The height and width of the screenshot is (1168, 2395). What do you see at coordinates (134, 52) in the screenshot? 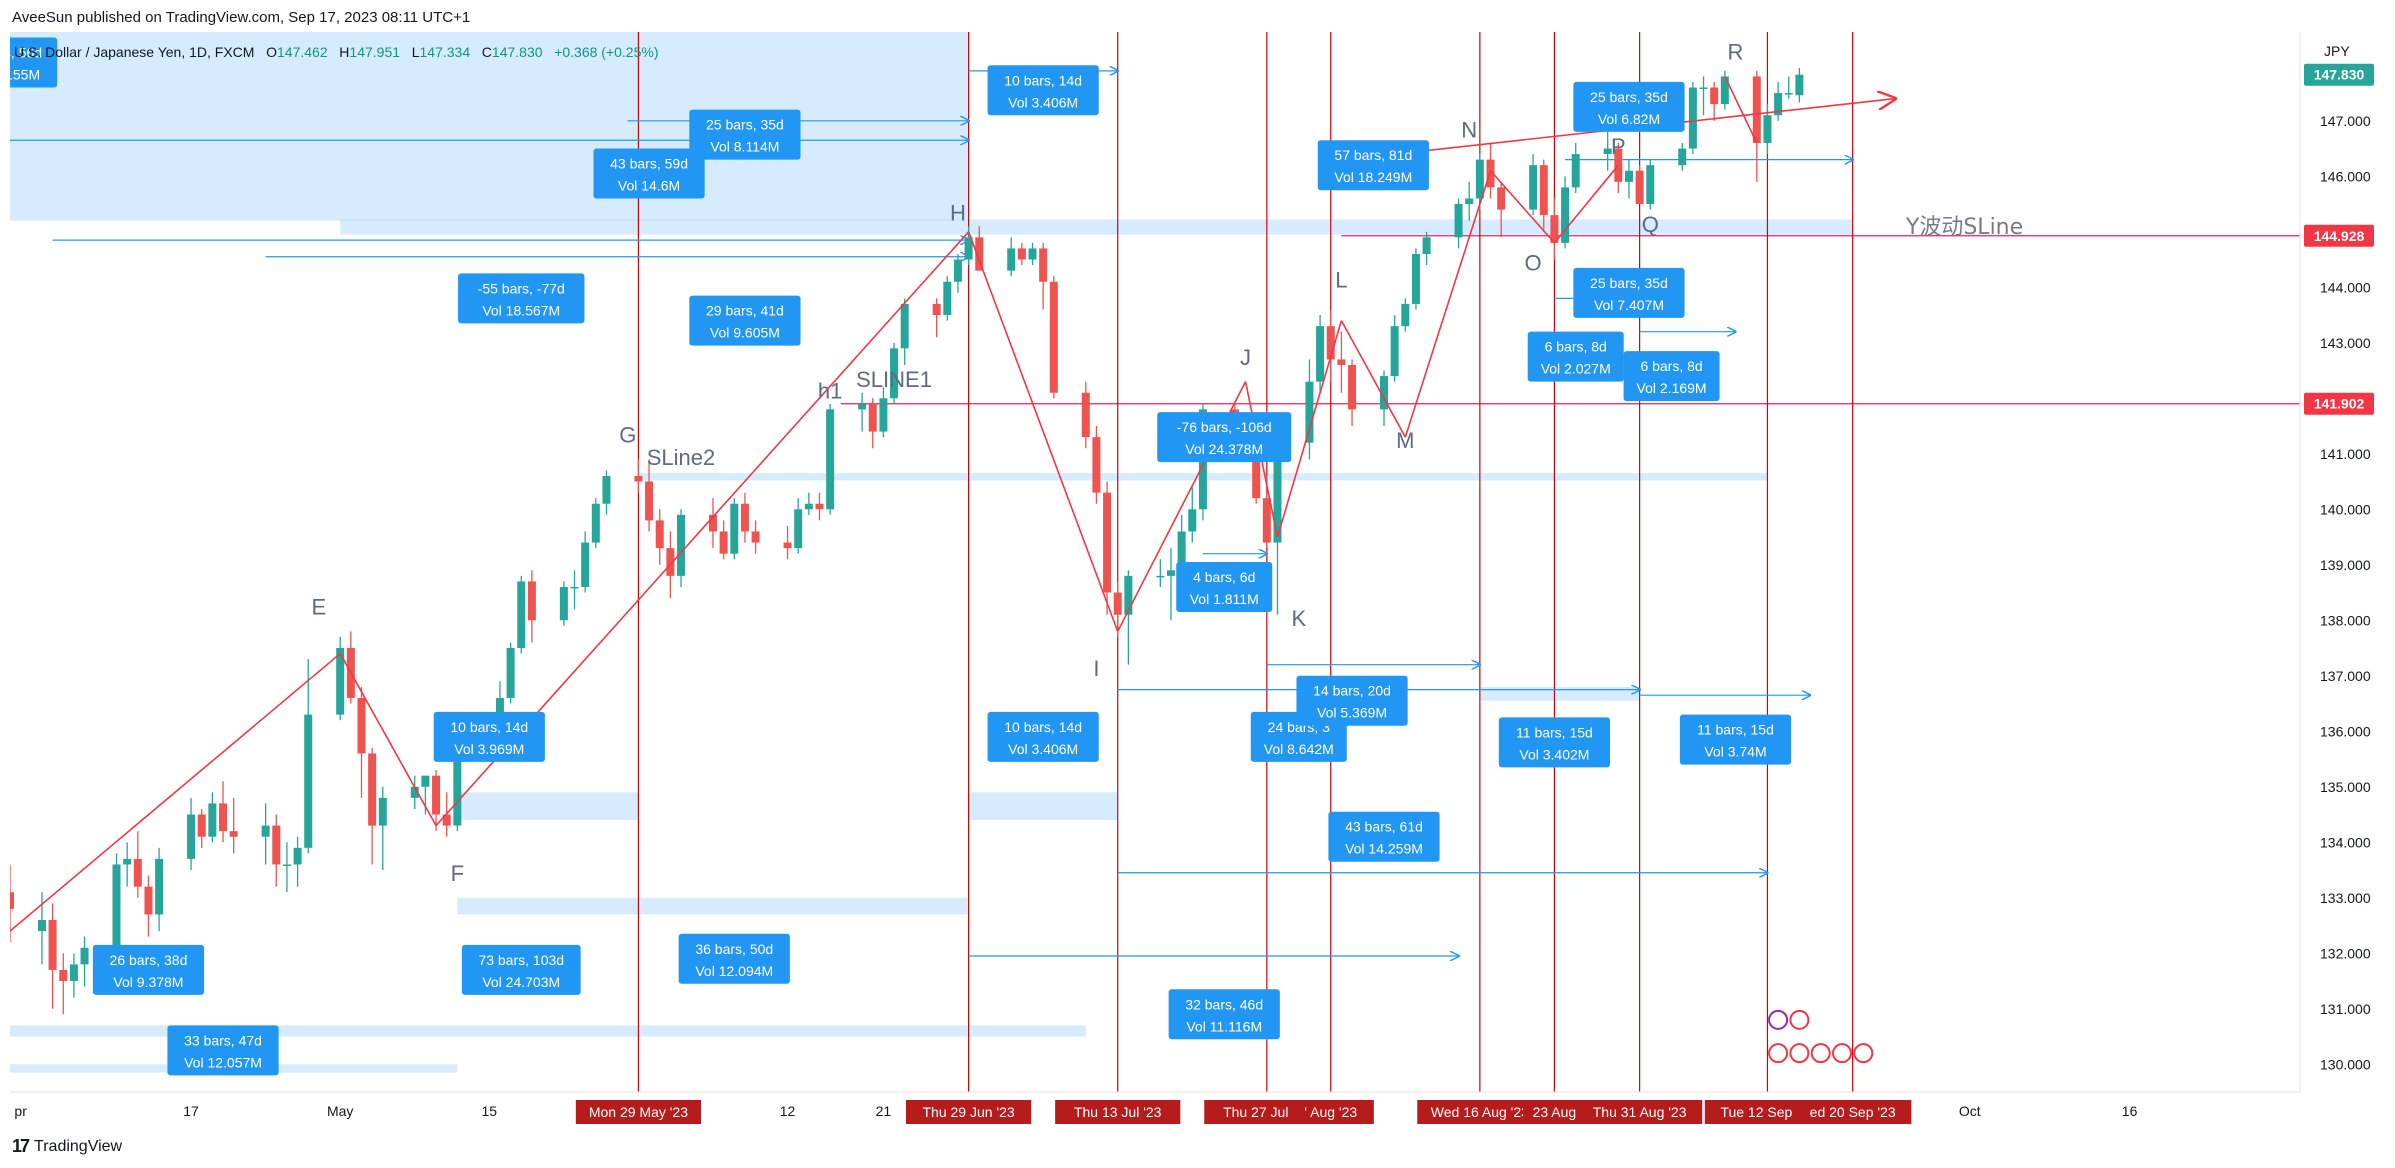
I see `legend-symbol: U.S. Dollar / Japanese Yen, 1D, FXCM` at bounding box center [134, 52].